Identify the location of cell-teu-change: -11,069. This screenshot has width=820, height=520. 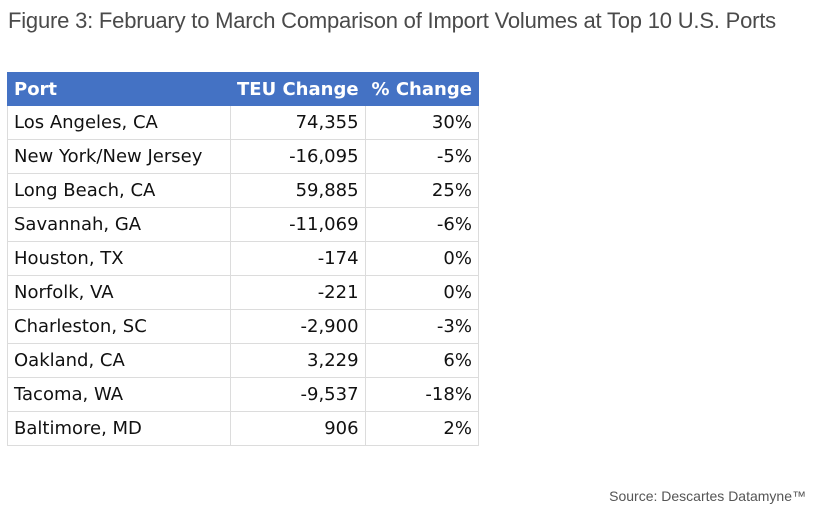
(298, 224).